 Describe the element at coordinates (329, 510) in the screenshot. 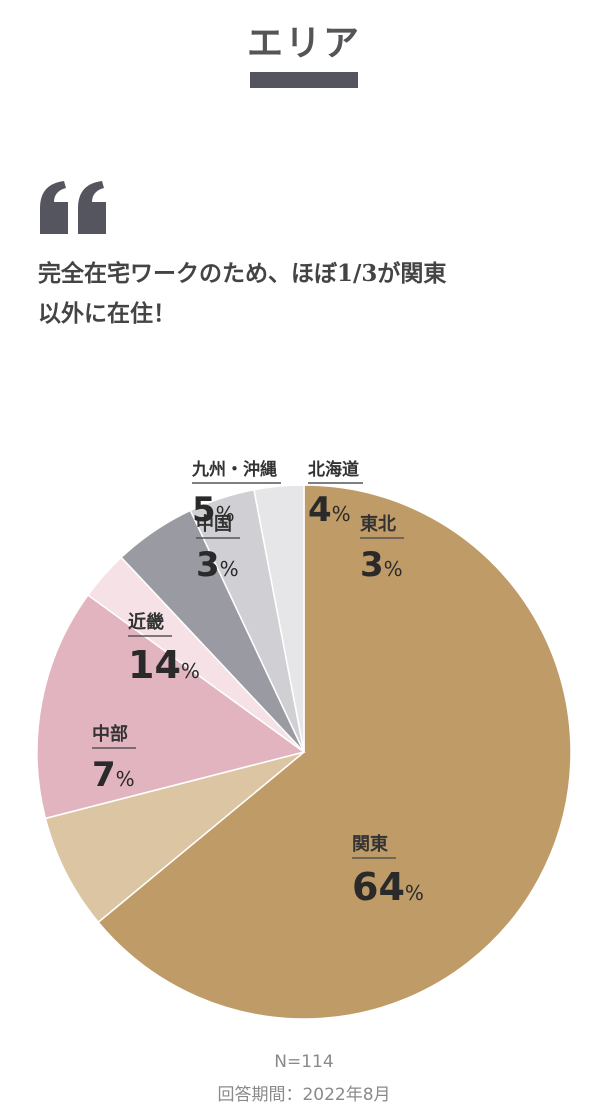

I see `slice-value-6: 4%` at that location.